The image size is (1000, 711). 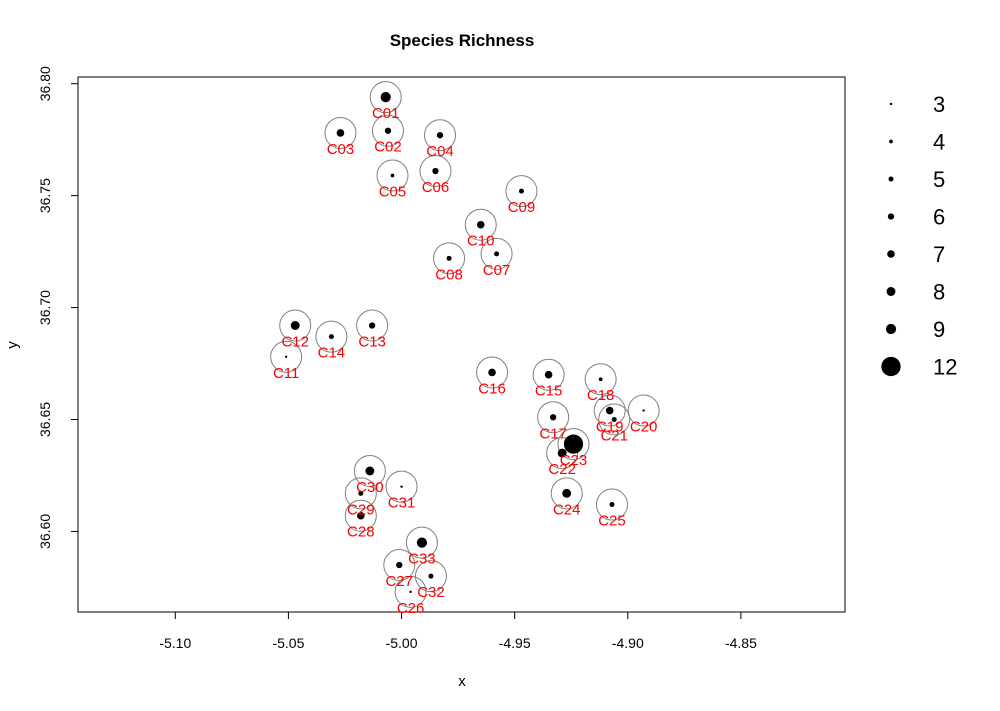 I want to click on site-label: C26, so click(x=411, y=608).